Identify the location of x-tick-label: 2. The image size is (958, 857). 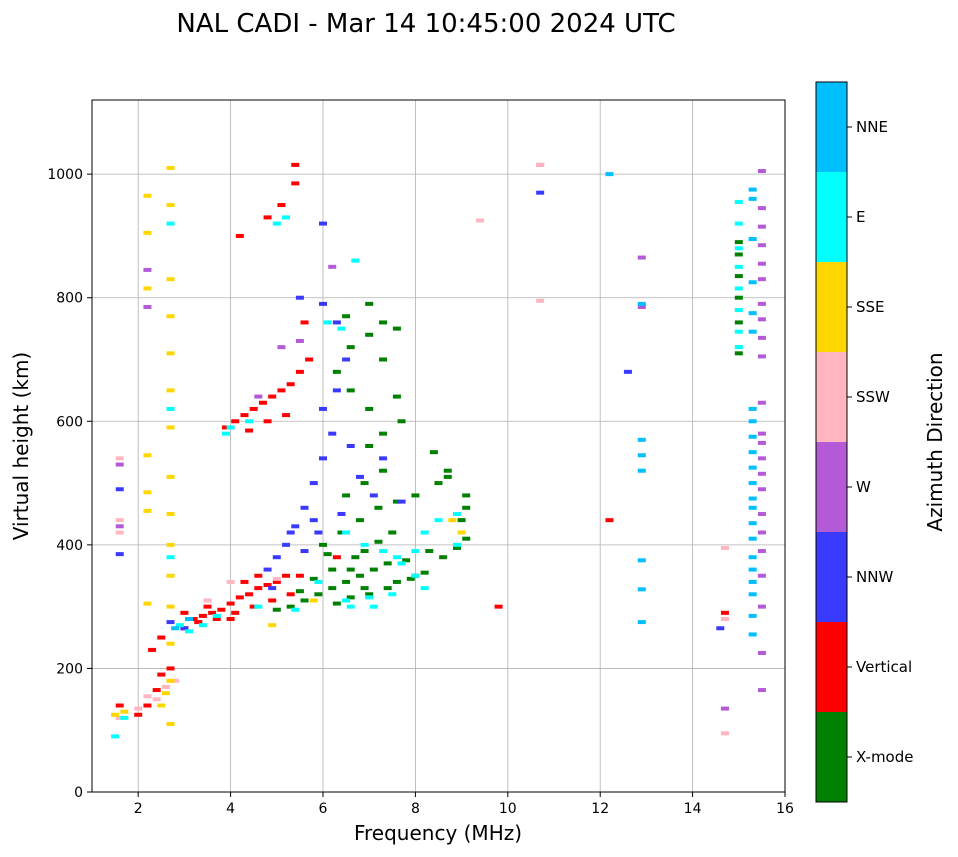
(138, 809).